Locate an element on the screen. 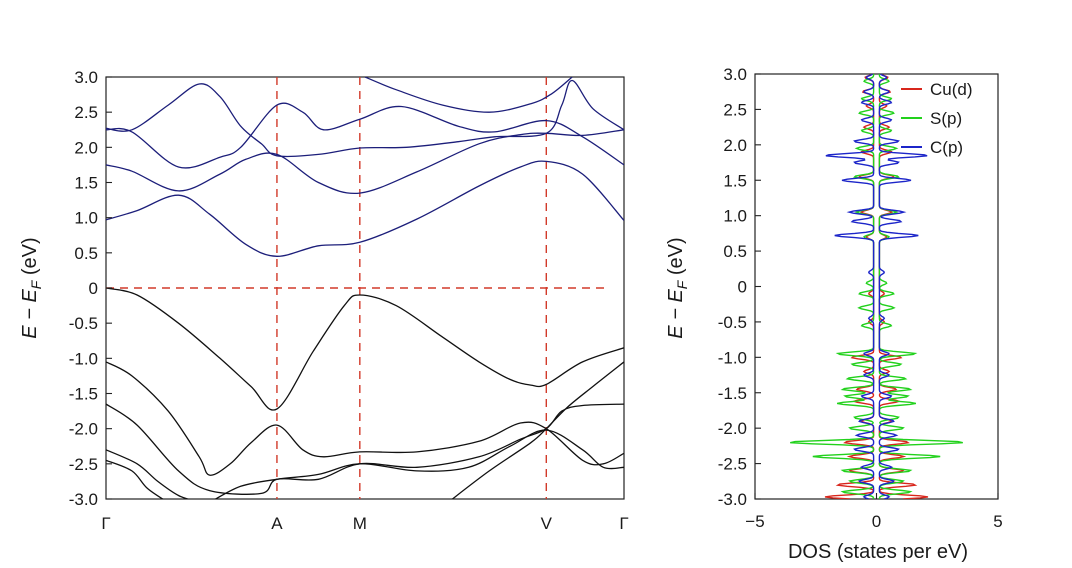 This screenshot has height=568, width=1072. band-y-tick-label: 2.0 is located at coordinates (86, 147).